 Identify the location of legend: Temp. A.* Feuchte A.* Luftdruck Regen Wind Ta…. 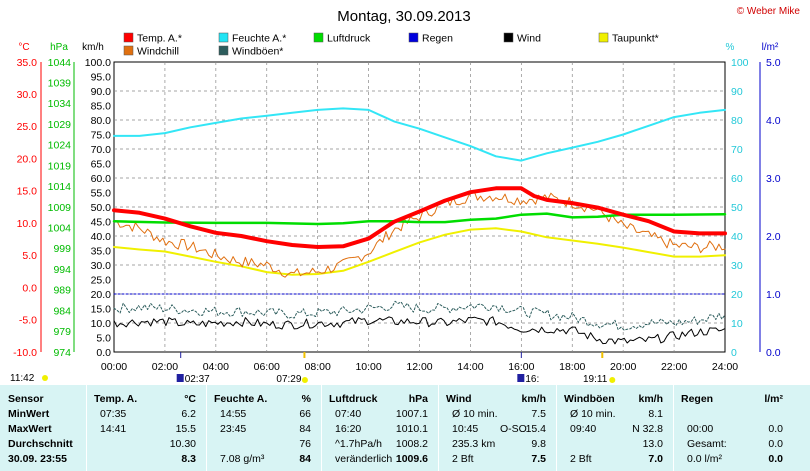
(391, 45).